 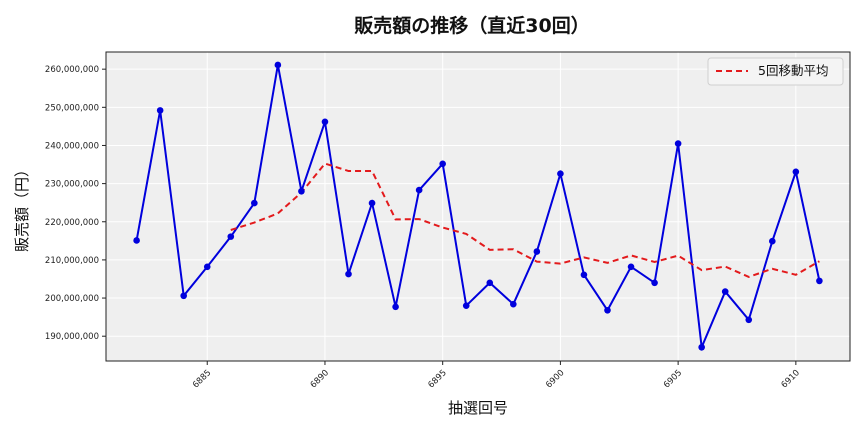 I want to click on legend: 5回移動平均, so click(x=775, y=71).